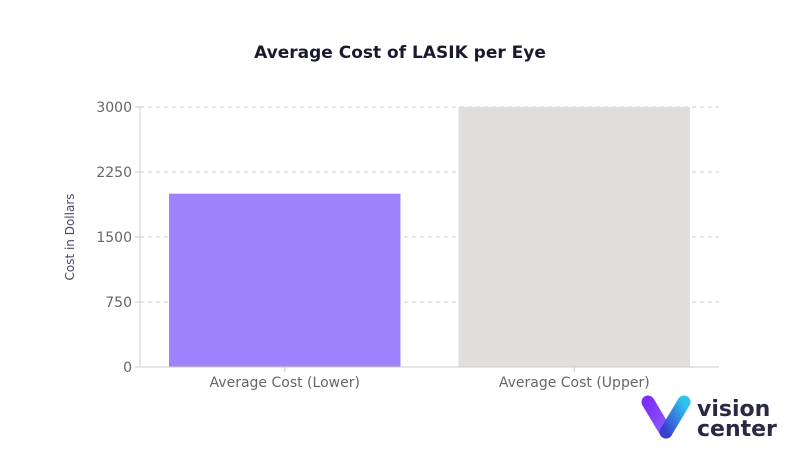 This screenshot has height=475, width=800. What do you see at coordinates (114, 238) in the screenshot?
I see `y-tick-label: 1500` at bounding box center [114, 238].